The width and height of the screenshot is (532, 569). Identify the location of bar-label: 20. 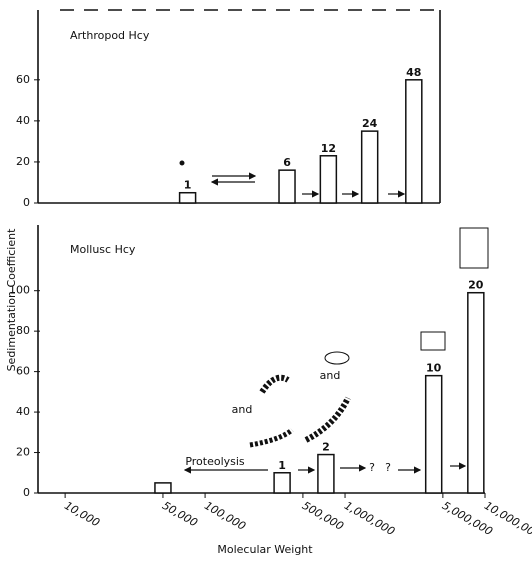
(476, 285).